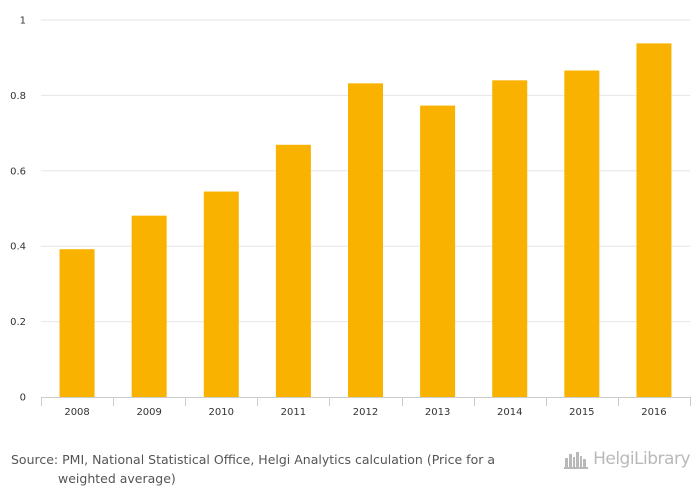  I want to click on bar-2012, so click(365, 240).